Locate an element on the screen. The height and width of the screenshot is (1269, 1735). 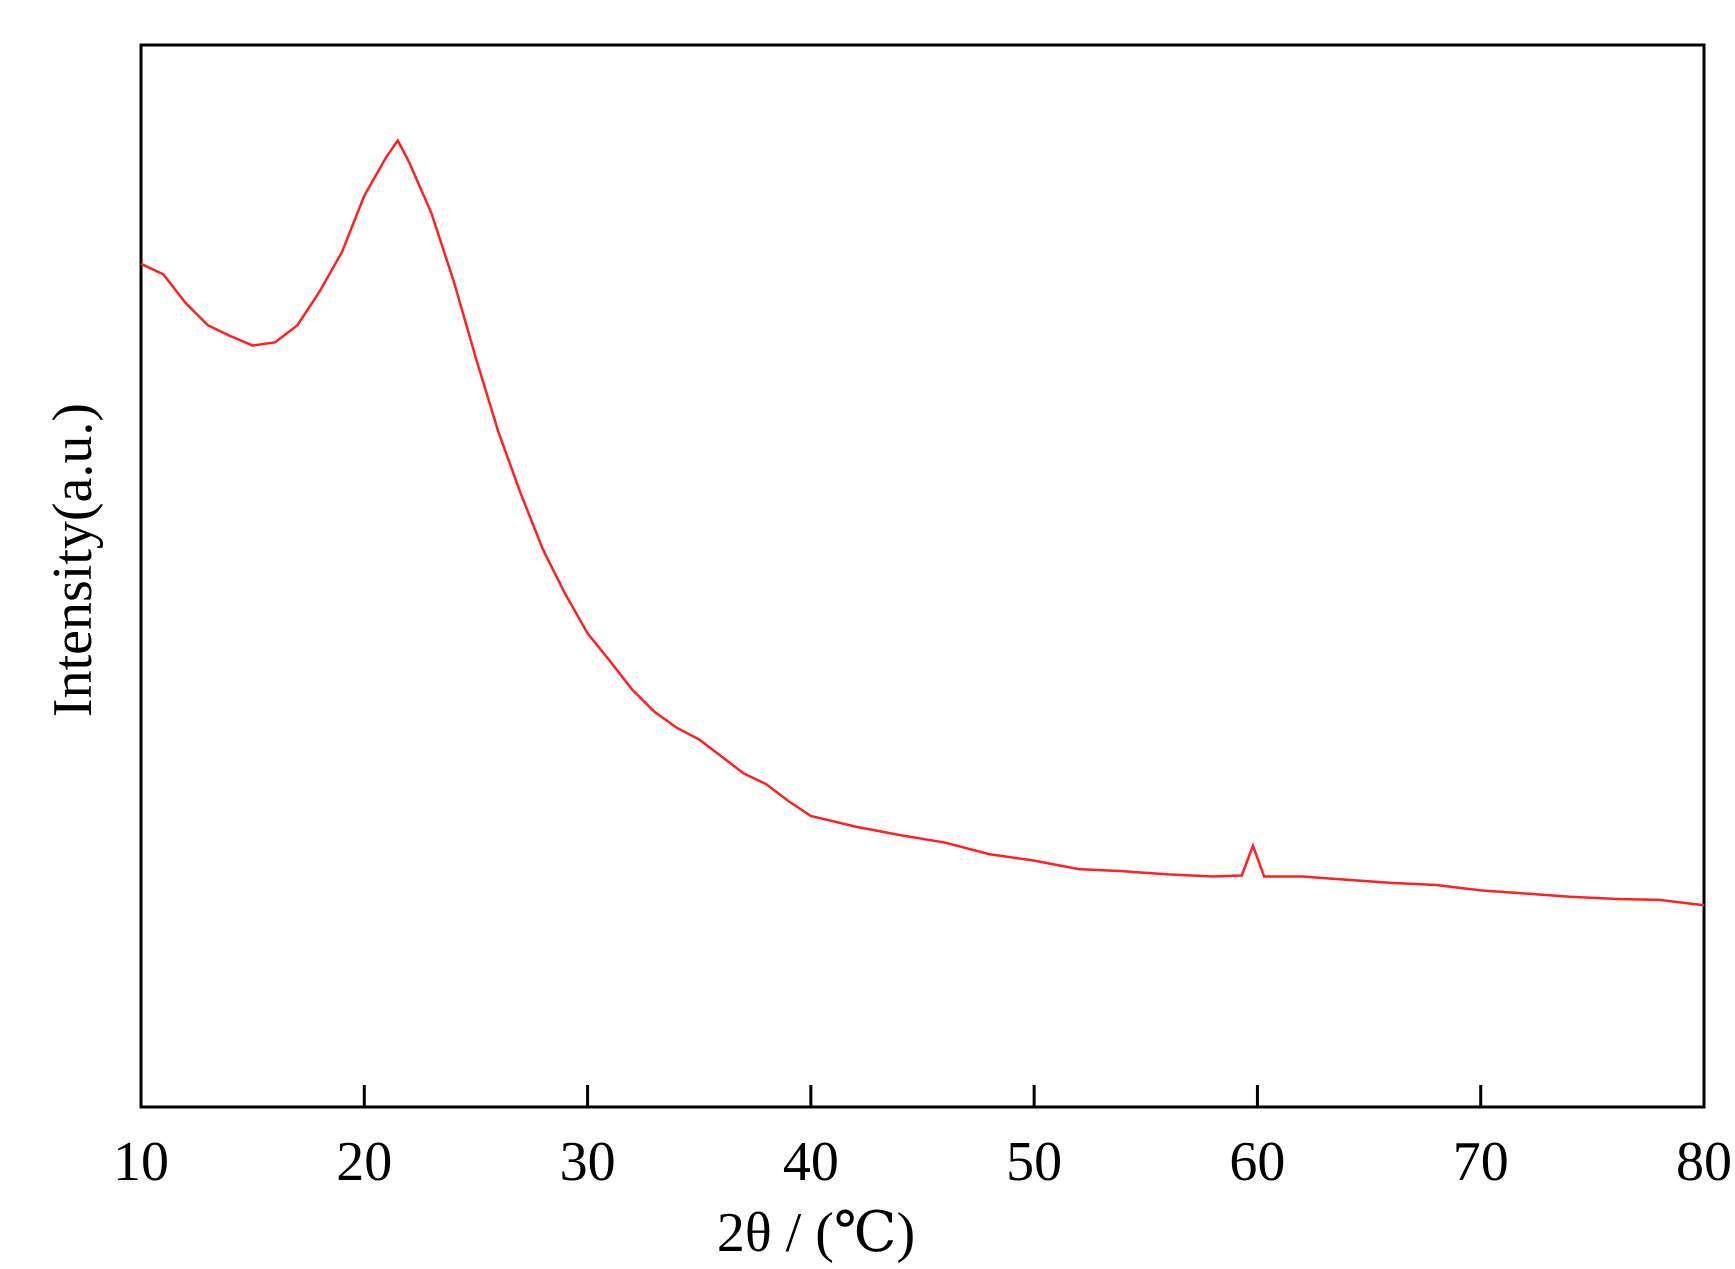
x-tick-label: 40 is located at coordinates (811, 1162).